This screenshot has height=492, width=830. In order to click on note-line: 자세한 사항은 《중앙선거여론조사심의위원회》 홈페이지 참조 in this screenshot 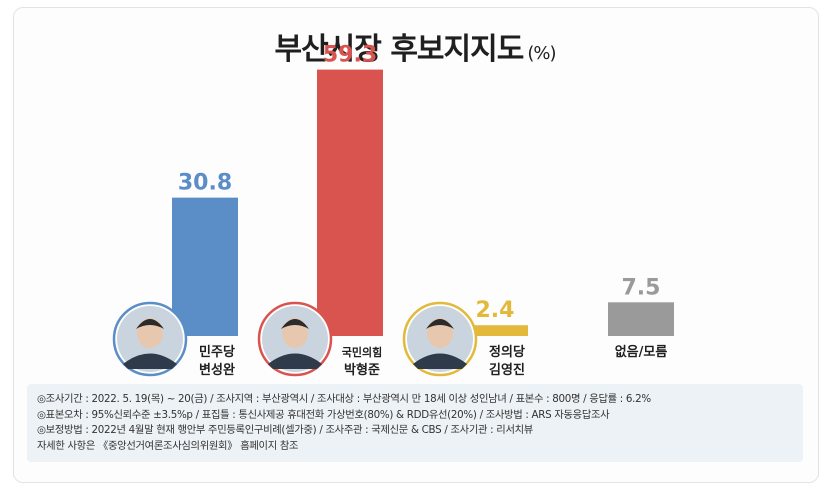, I will do `click(168, 445)`.